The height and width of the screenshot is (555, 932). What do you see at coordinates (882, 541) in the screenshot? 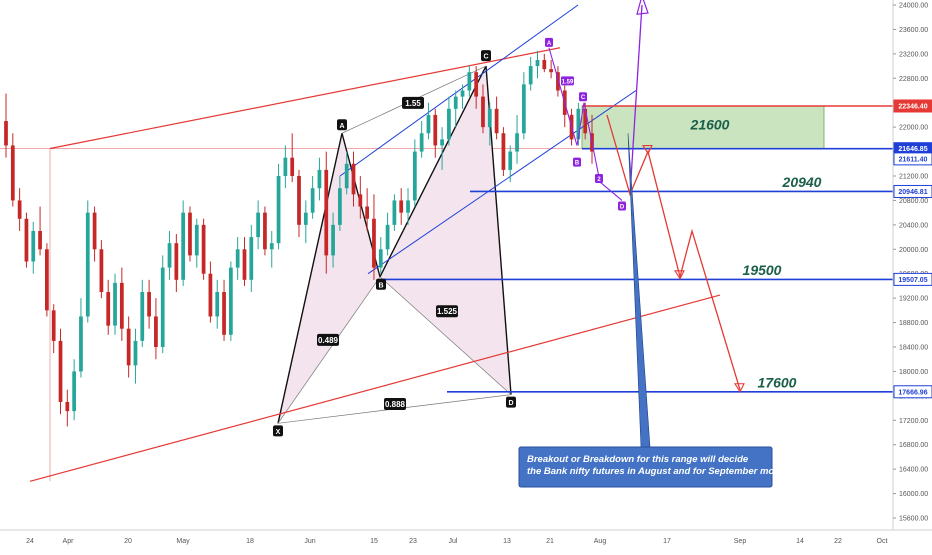
I see `x-tick-label: Oct` at bounding box center [882, 541].